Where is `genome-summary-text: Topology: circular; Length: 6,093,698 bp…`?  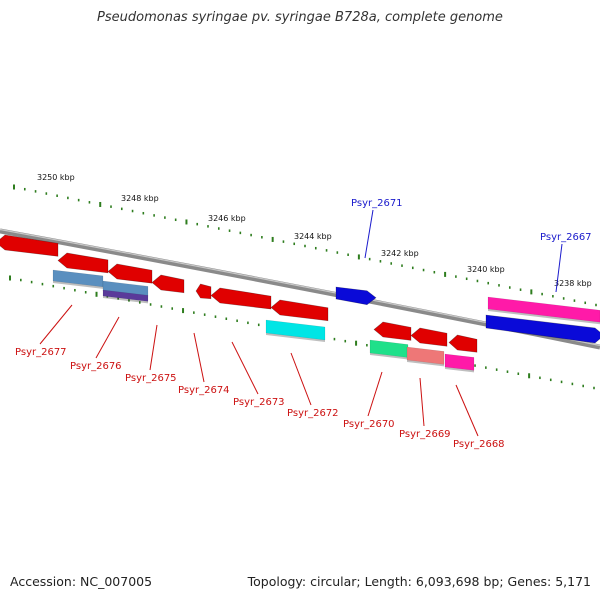 genome-summary-text: Topology: circular; Length: 6,093,698 bp… is located at coordinates (419, 581).